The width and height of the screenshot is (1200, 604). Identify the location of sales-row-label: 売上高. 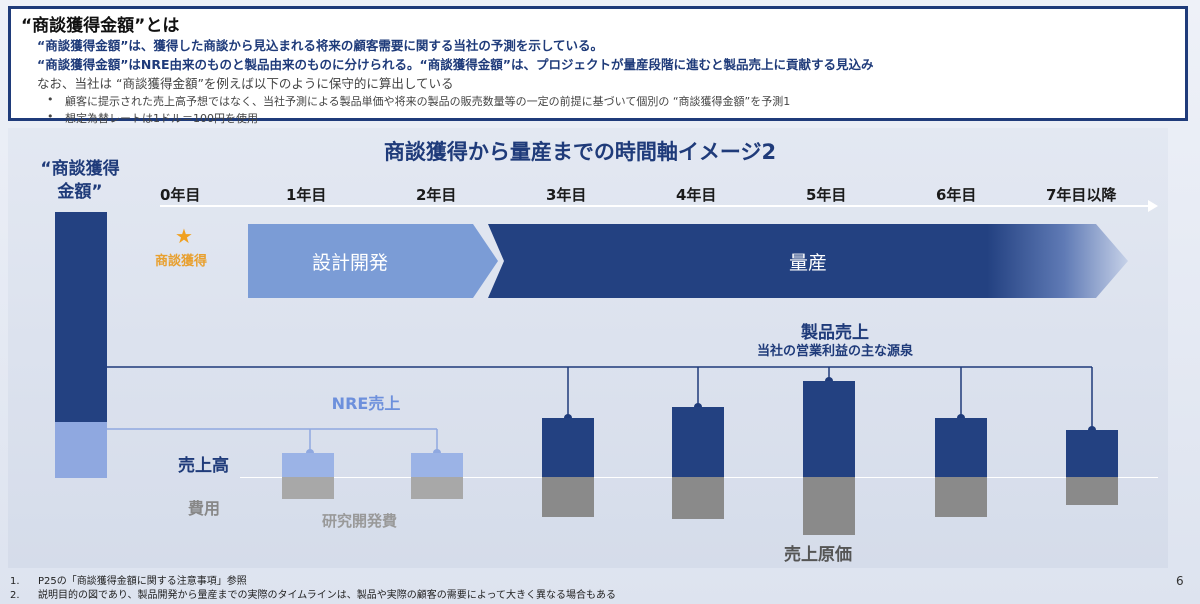
(203, 466).